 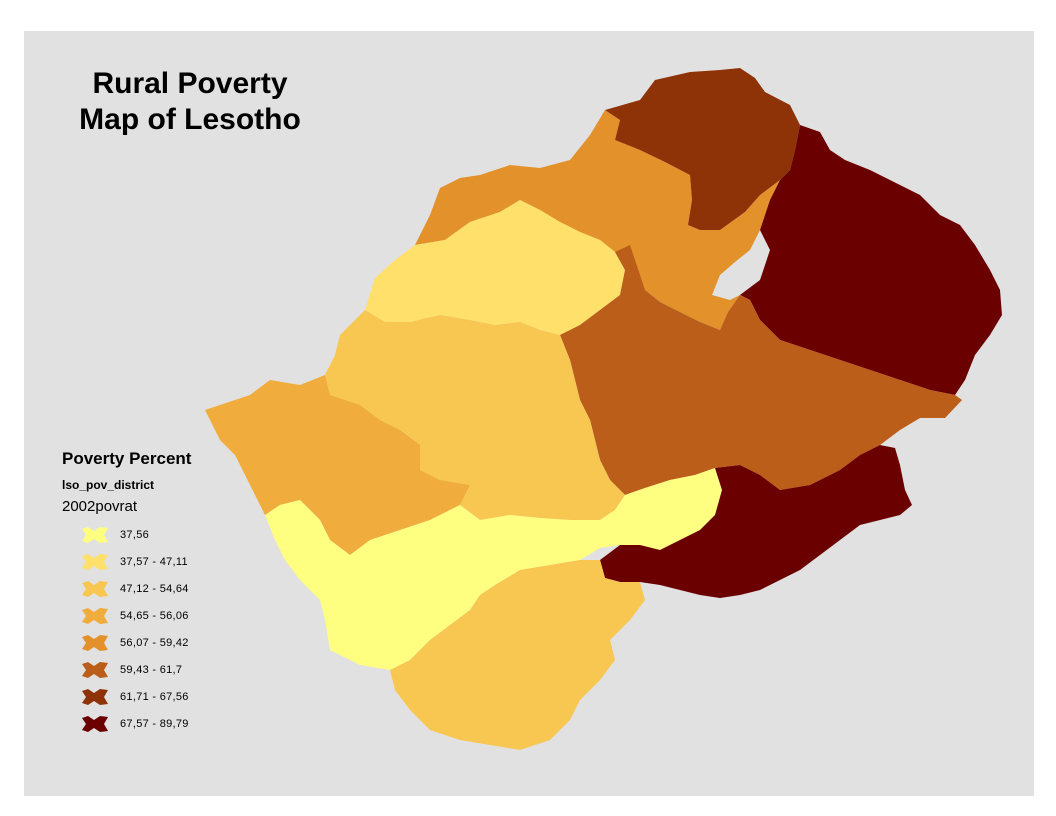 I want to click on district-qachas-nek, so click(x=756, y=521).